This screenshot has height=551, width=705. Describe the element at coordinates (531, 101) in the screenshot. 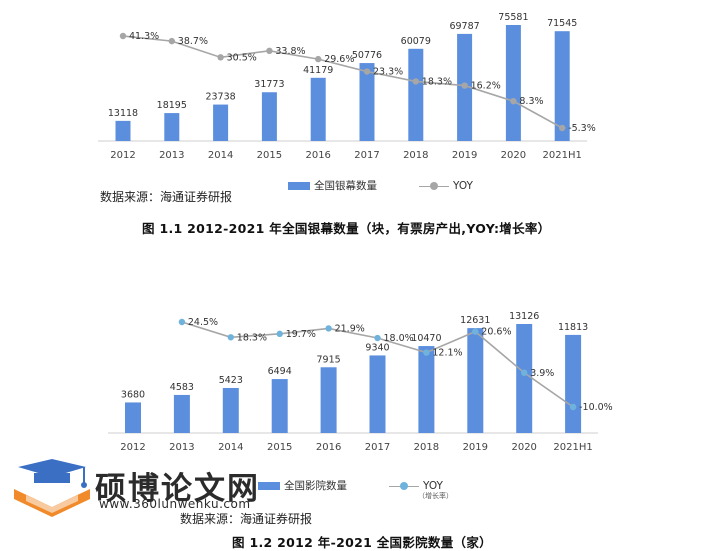

I see `yoy-value-label: 8.3%` at that location.